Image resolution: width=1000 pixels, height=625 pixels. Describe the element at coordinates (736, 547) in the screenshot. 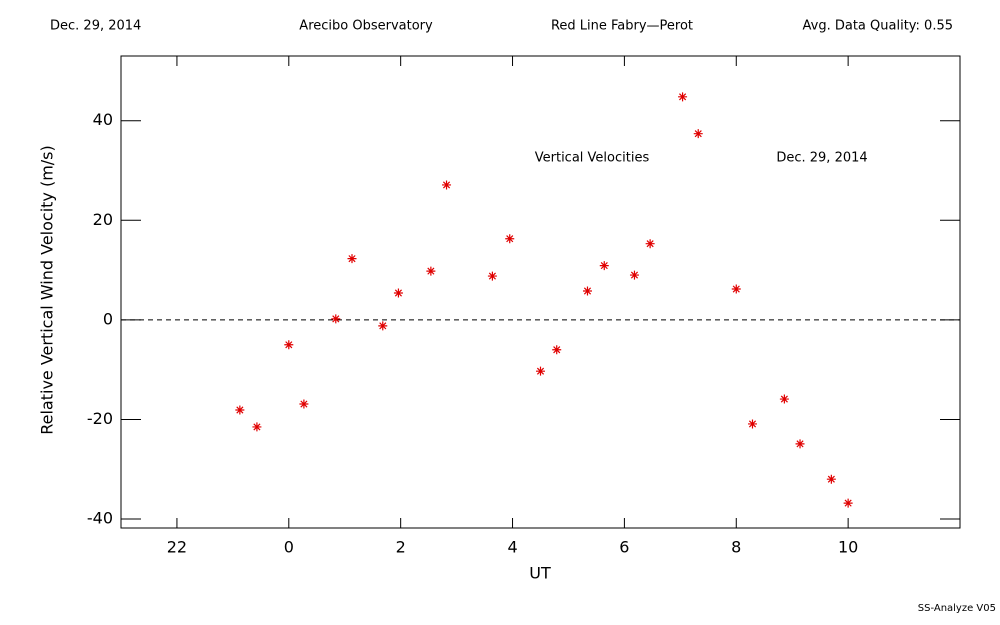

I see `x-tick-label: 8` at that location.